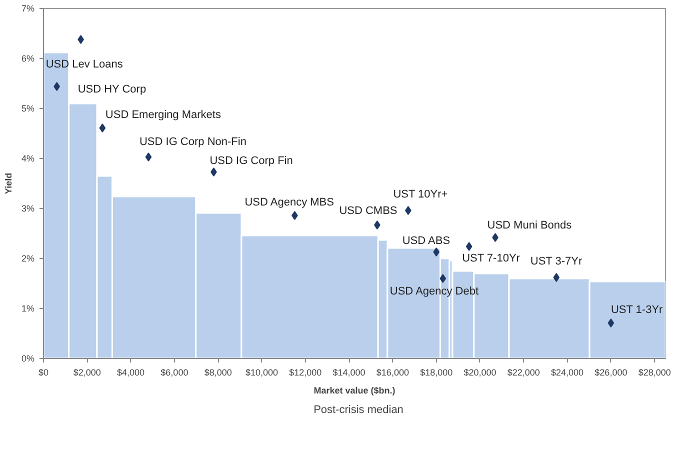 Image resolution: width=682 pixels, height=450 pixels. I want to click on annotation: USD HY Corp, so click(112, 90).